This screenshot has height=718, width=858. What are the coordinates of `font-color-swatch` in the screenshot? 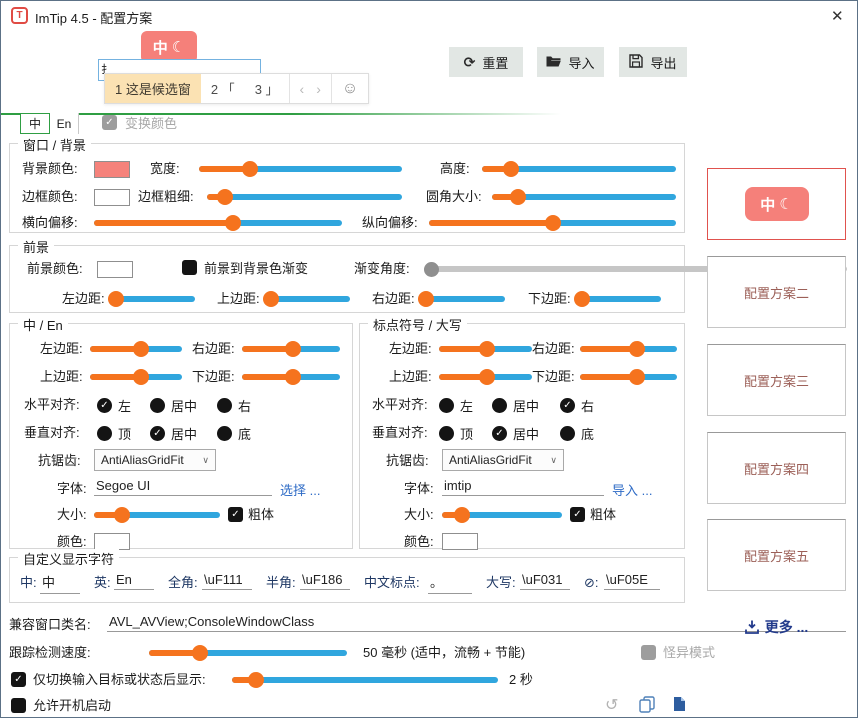 It's located at (112, 541).